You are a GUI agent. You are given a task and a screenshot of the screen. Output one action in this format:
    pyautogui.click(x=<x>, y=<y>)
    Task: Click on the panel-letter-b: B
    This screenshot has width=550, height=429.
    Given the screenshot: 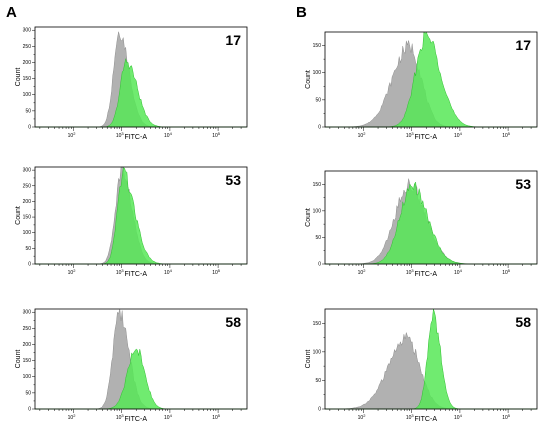 What is the action you would take?
    pyautogui.click(x=301, y=12)
    